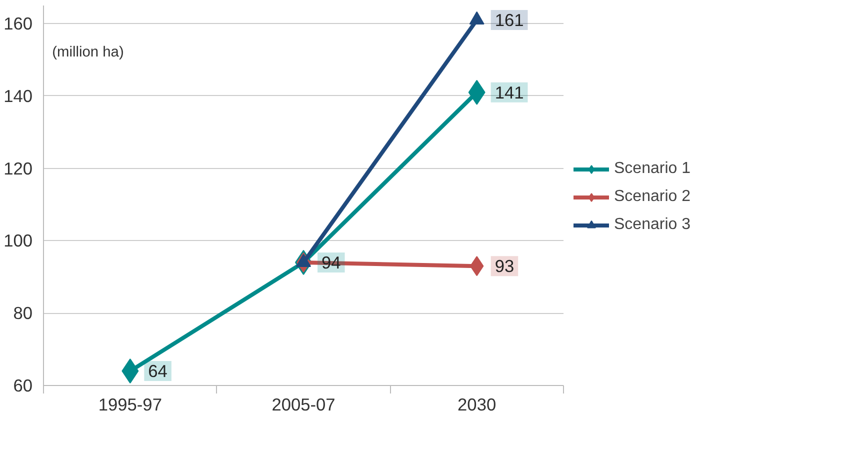 The height and width of the screenshot is (474, 861). Describe the element at coordinates (18, 168) in the screenshot. I see `y-tick-label: 120` at that location.